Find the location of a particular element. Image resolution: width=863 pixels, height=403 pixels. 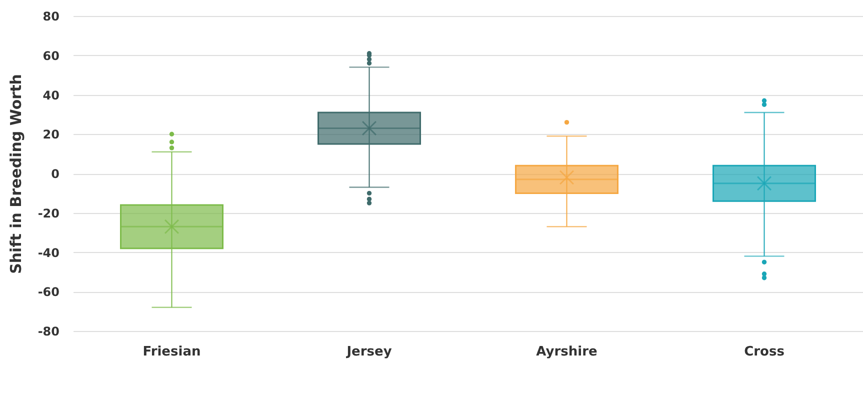

y-tick-label: 20 is located at coordinates (51, 135).